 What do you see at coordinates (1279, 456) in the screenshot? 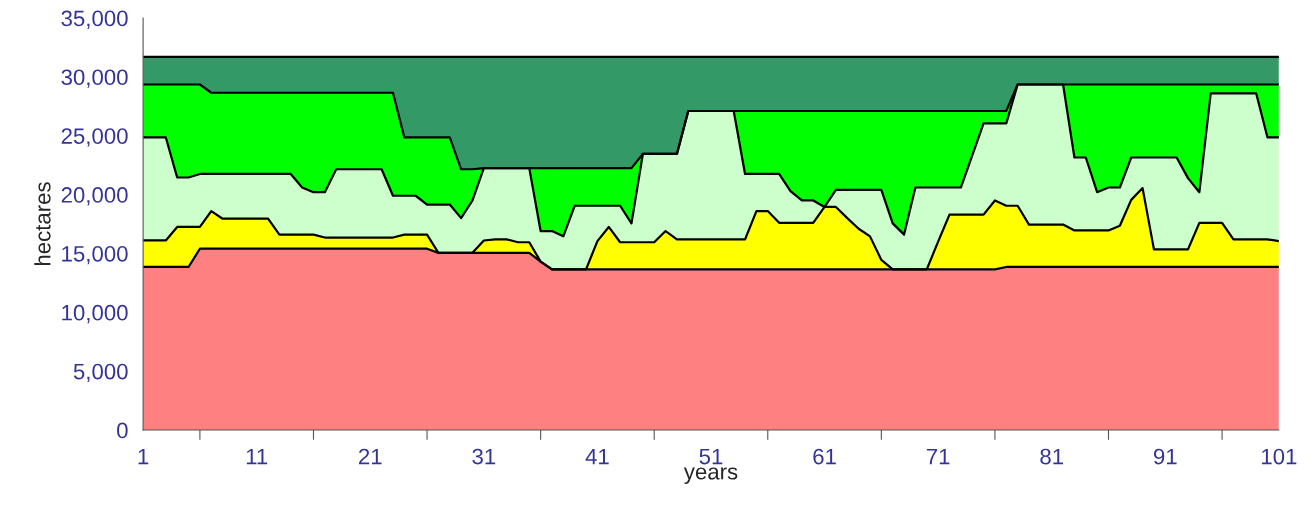
I see `x-tick-label: 101` at bounding box center [1279, 456].